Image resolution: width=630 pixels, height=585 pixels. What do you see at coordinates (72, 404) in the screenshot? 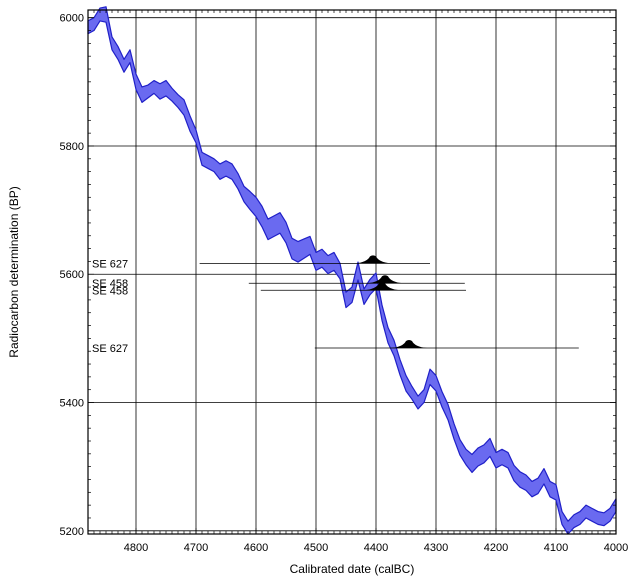
I see `y-tick-label: 5400` at bounding box center [72, 404].